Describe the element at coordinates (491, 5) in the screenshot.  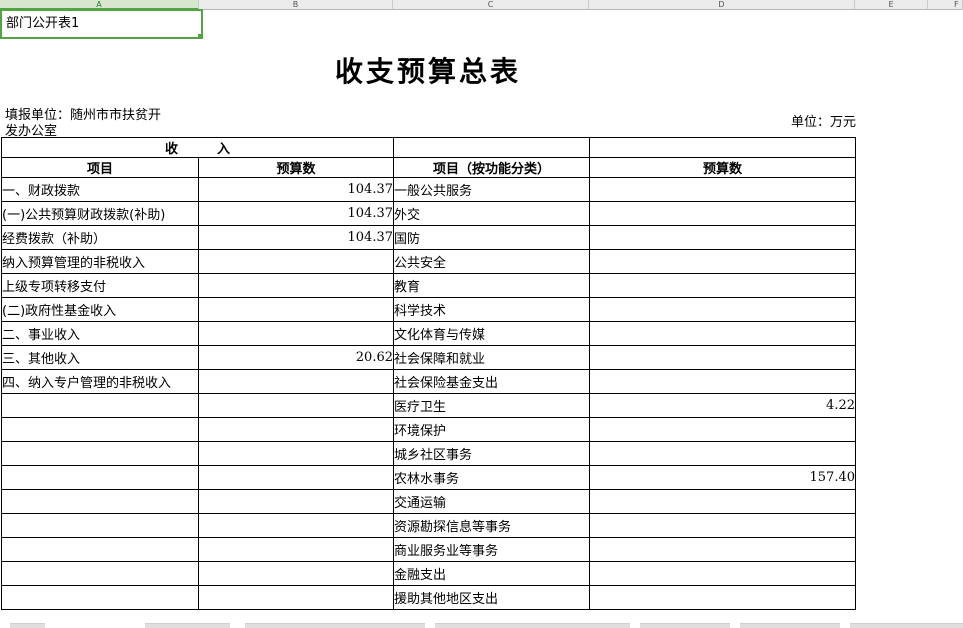
I see `column-header-C: C` at that location.